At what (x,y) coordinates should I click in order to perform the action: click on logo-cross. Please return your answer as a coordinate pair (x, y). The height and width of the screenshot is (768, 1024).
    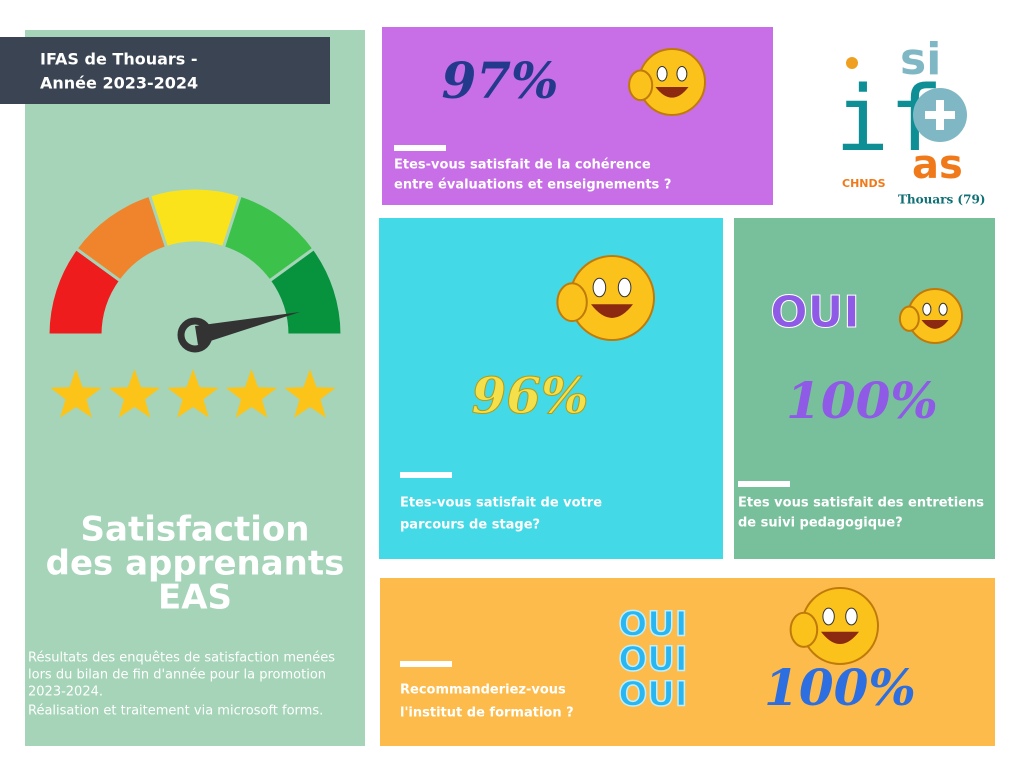
    Looking at the image, I should click on (940, 115).